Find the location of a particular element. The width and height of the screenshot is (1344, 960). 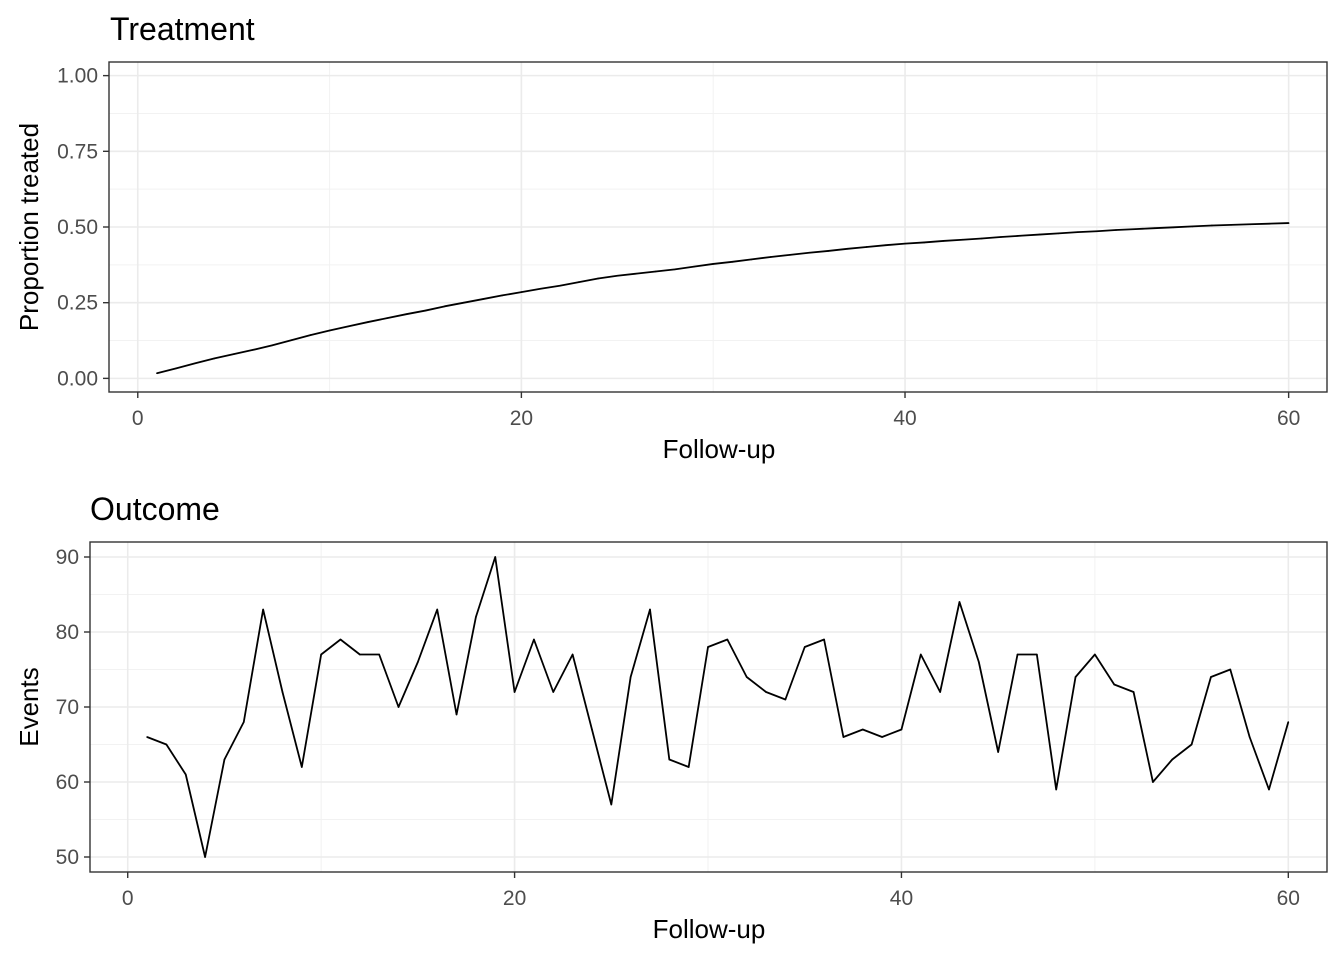

y-tick-label: 50 is located at coordinates (67, 857).